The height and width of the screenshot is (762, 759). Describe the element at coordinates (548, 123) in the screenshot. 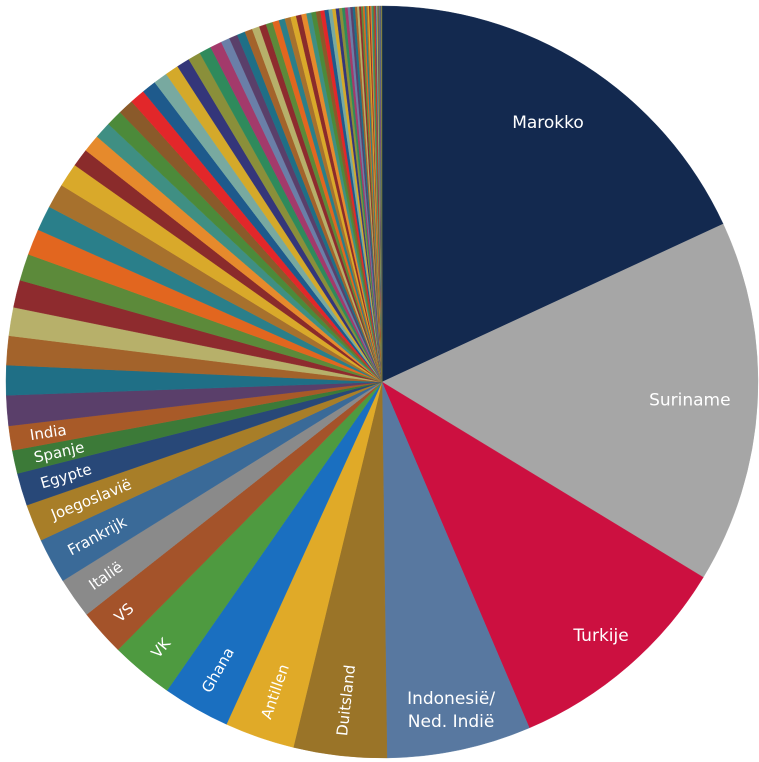

I see `slice-label-marokko: Marokko` at that location.